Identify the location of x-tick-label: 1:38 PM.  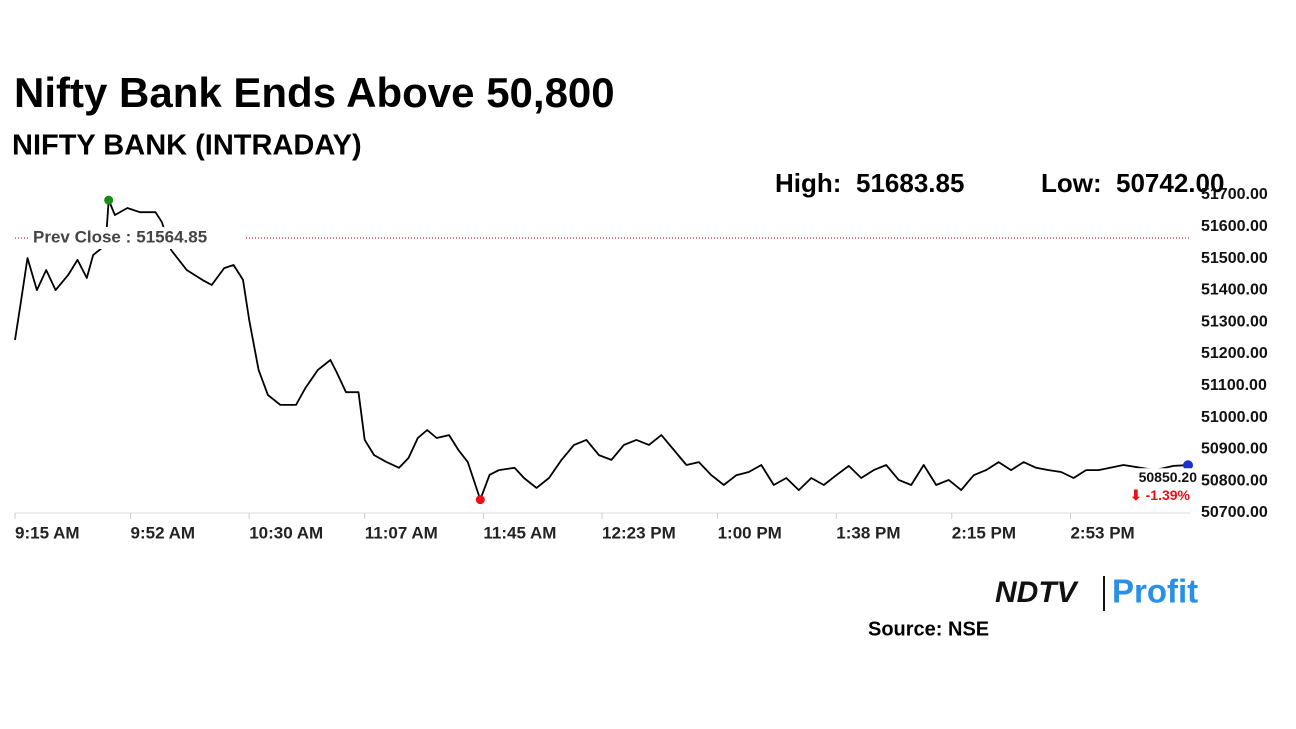
(868, 532).